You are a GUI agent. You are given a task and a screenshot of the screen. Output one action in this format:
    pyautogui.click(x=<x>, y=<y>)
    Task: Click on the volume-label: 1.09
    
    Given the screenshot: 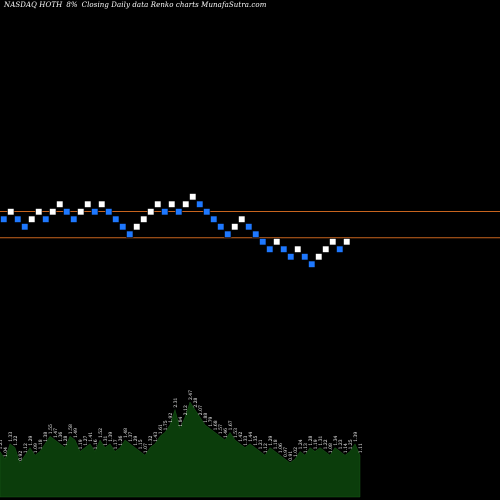 What is the action you would take?
    pyautogui.click(x=36, y=448)
    